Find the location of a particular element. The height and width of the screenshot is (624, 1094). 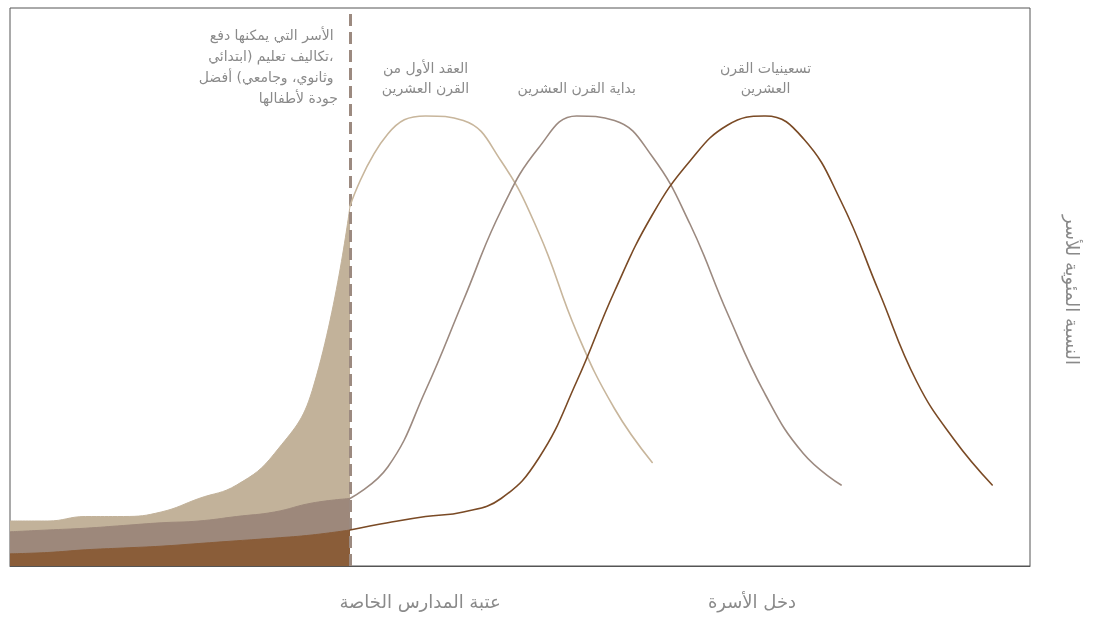

x-axis-title: دخل الأسرة is located at coordinates (752, 601).